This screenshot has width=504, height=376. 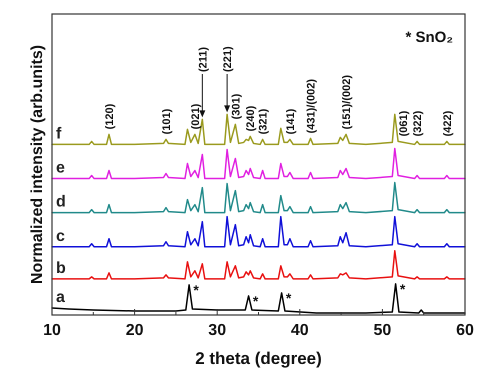 What do you see at coordinates (418, 123) in the screenshot?
I see `annotation: (322)` at bounding box center [418, 123].